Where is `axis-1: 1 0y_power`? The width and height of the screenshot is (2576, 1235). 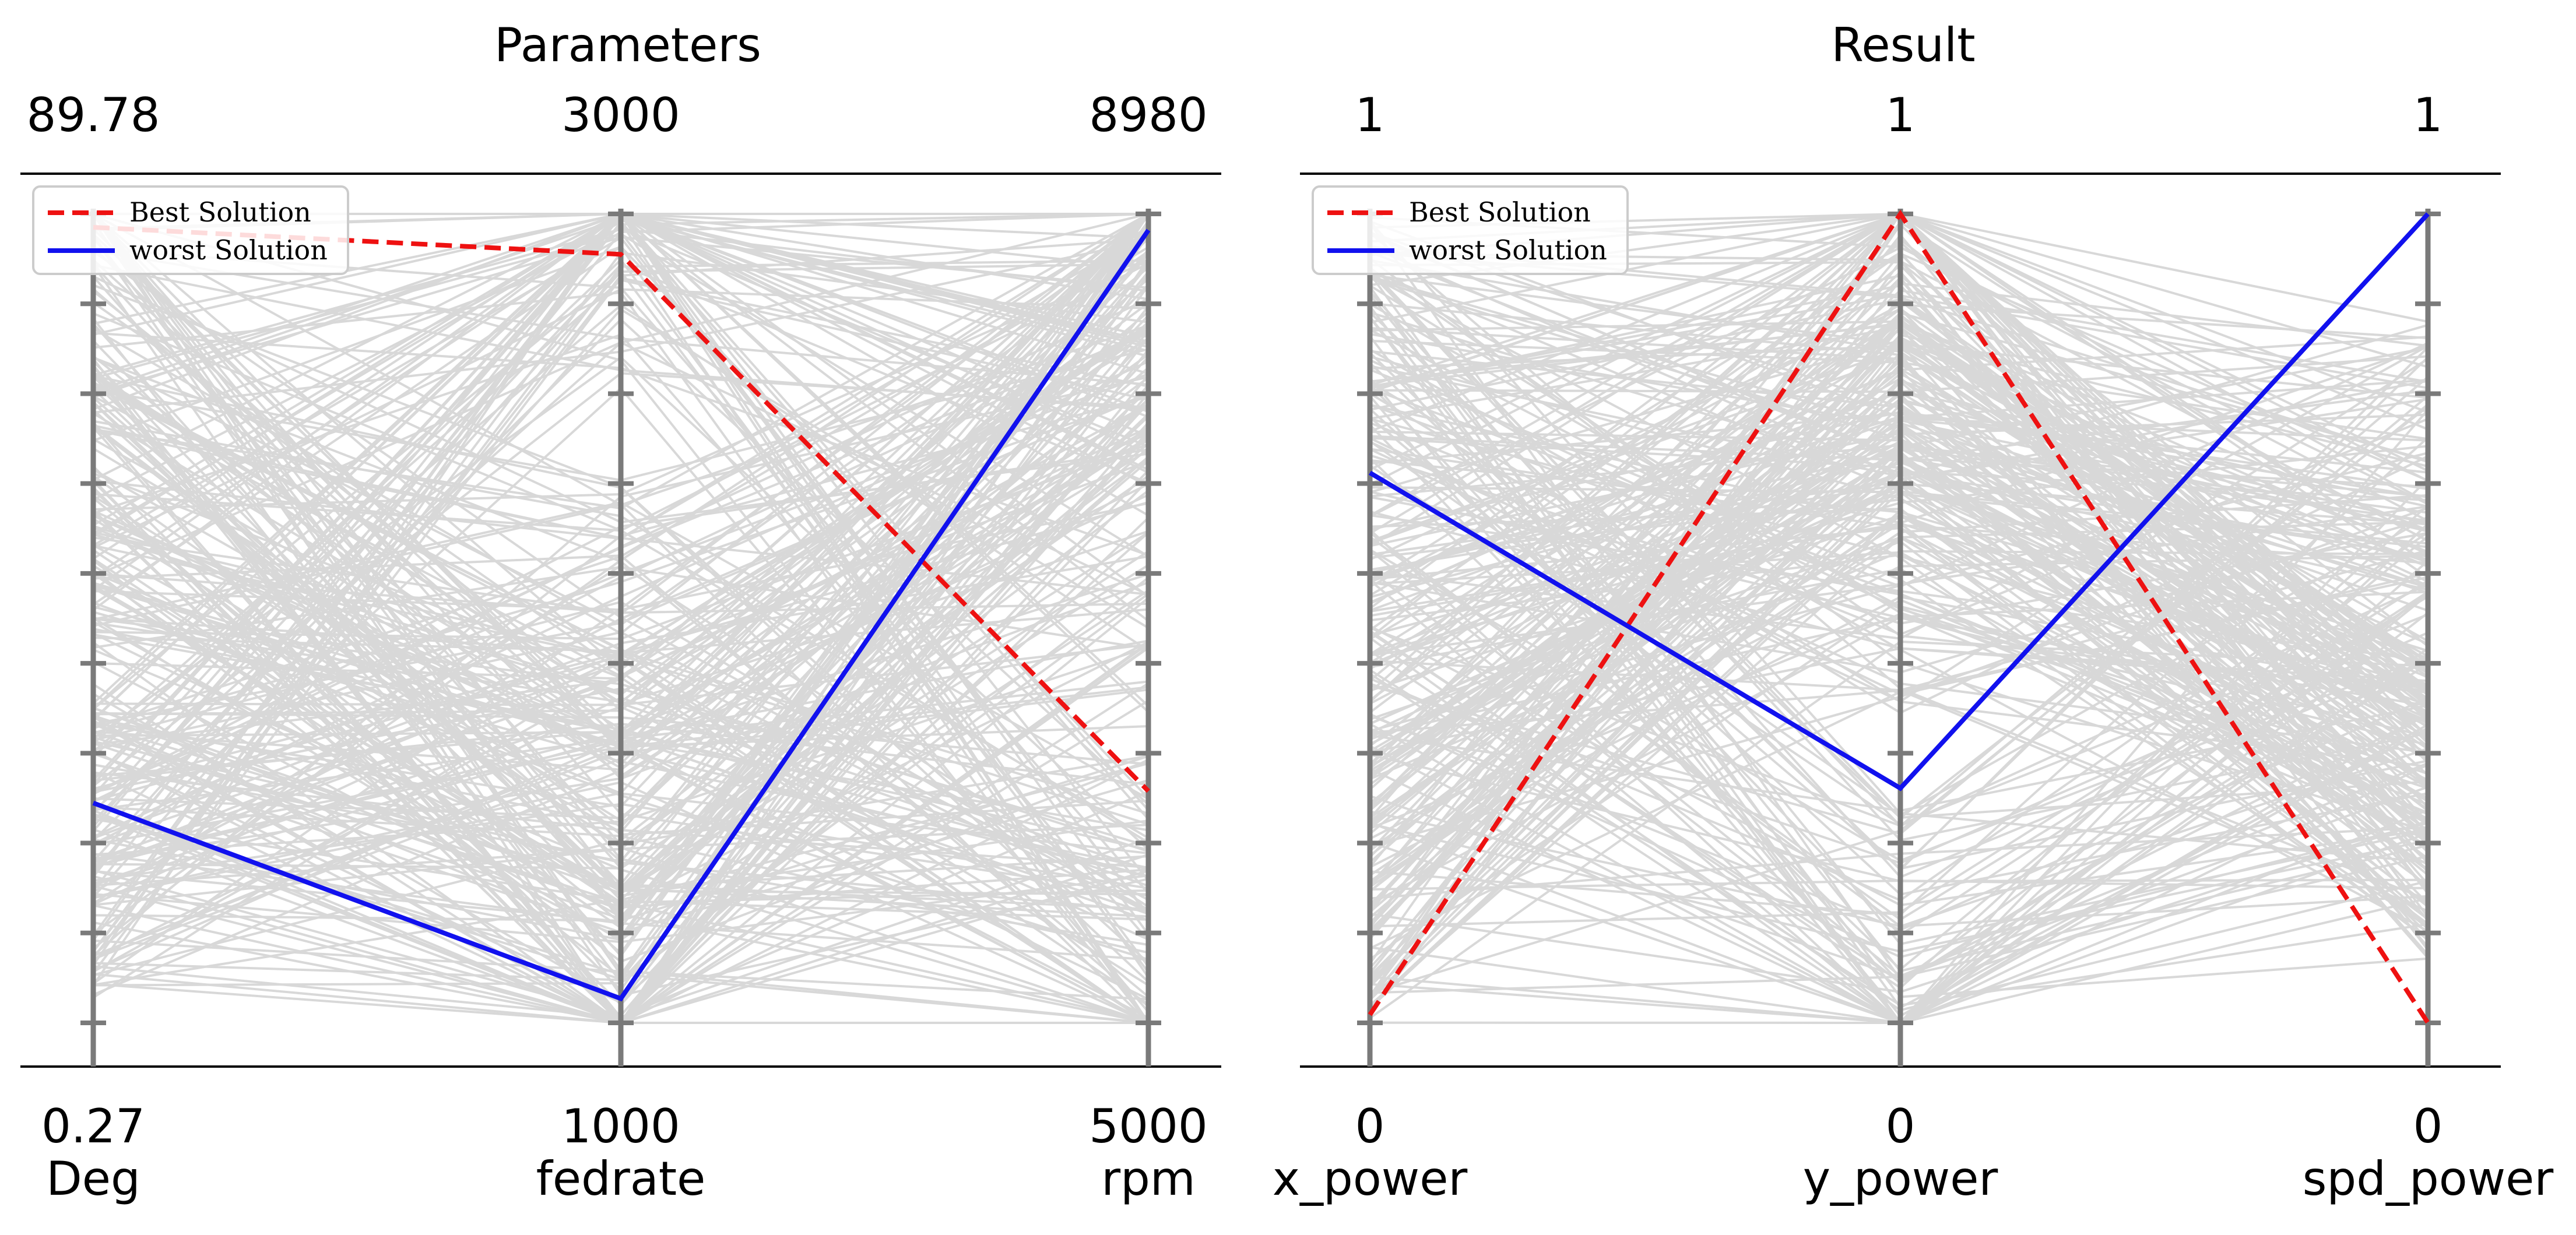 axis-1: 1 0y_power is located at coordinates (1900, 647).